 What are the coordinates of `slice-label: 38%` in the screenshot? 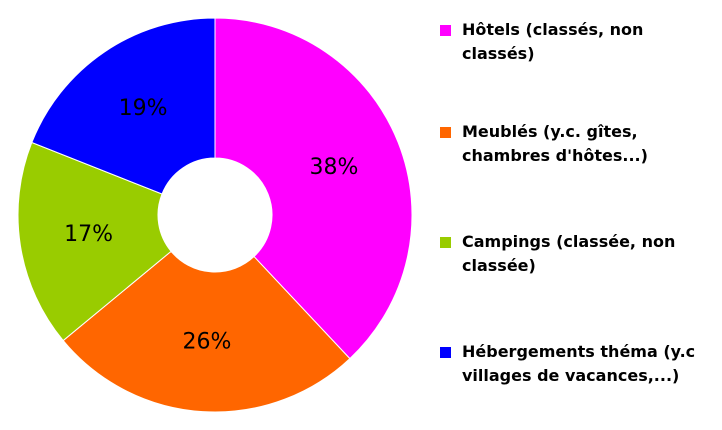 It's located at (334, 167).